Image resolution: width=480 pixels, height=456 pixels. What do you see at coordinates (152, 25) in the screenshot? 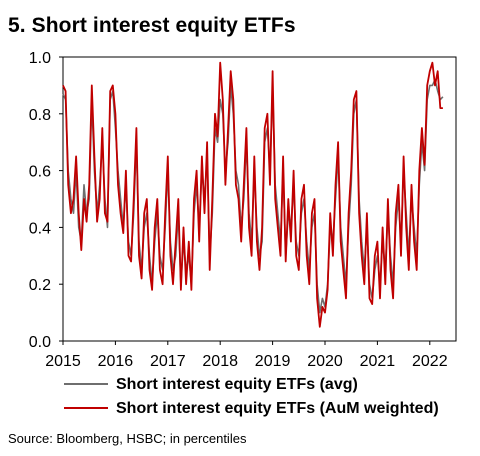
I see `chart-title: 5. Short interest equity ETFs` at bounding box center [152, 25].